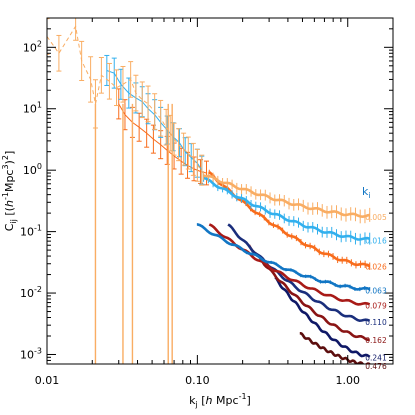  What do you see at coordinates (32, 108) in the screenshot?
I see `y-tick-label: 10¹` at bounding box center [32, 108].